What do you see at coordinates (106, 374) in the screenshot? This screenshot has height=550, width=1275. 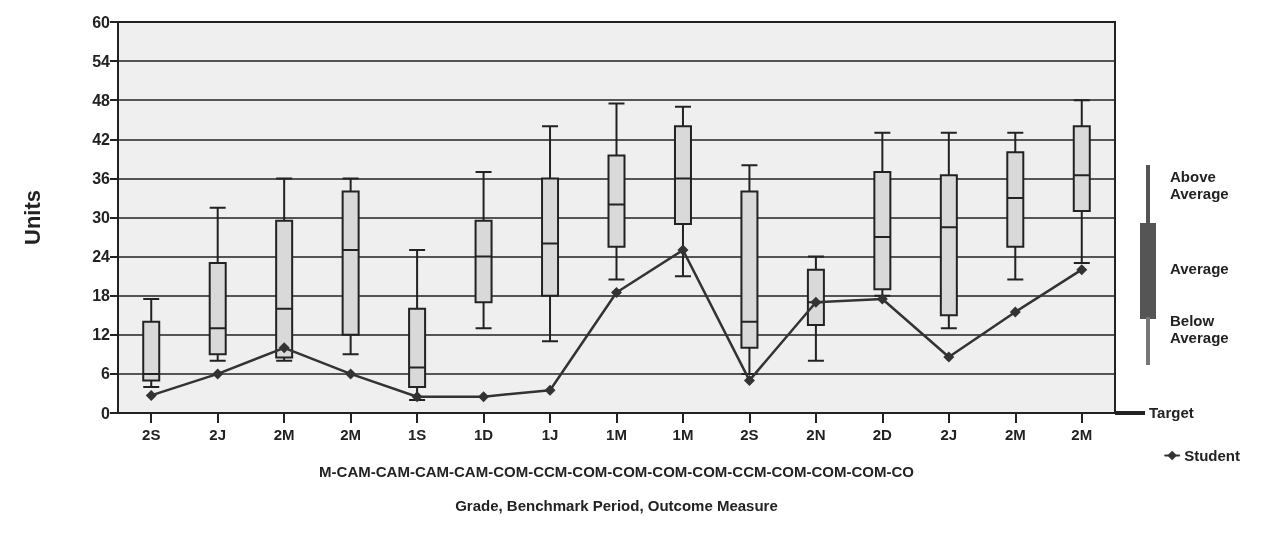 I see `y-tick-label: 6` at bounding box center [106, 374].